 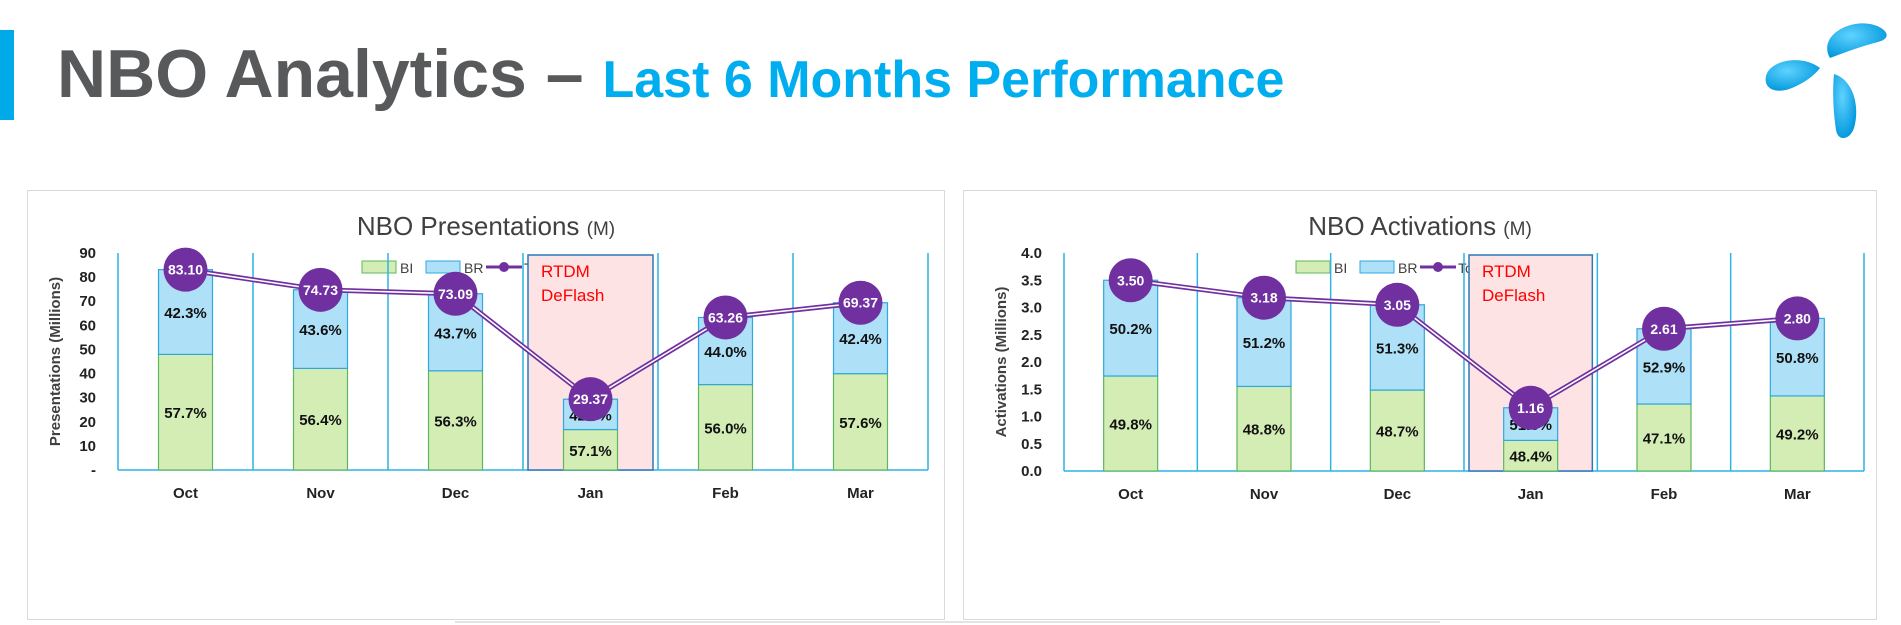 I want to click on x-tick-label: Feb, so click(x=1664, y=494).